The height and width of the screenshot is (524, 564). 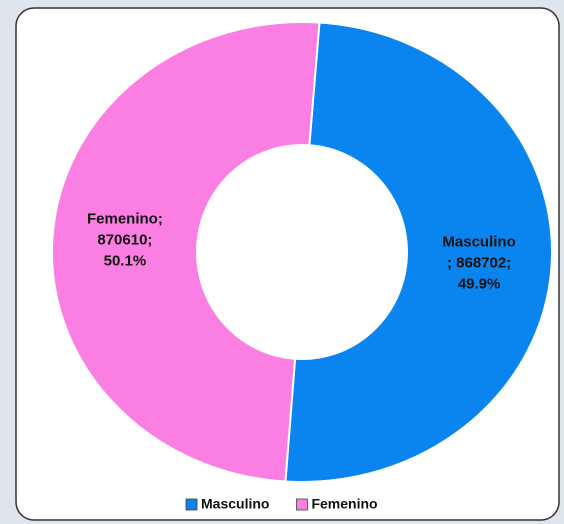 I want to click on data-label-line: ; 868702;, so click(x=479, y=262).